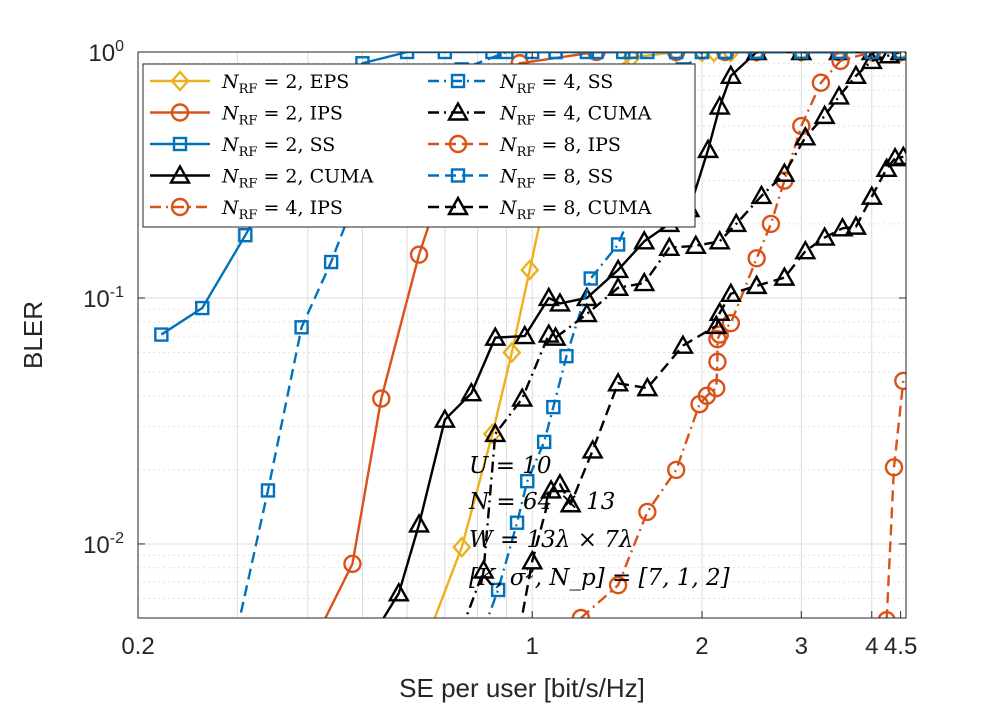 The width and height of the screenshot is (997, 709). What do you see at coordinates (575, 210) in the screenshot?
I see `legend-label: NRF = 8, CUMA` at bounding box center [575, 210].